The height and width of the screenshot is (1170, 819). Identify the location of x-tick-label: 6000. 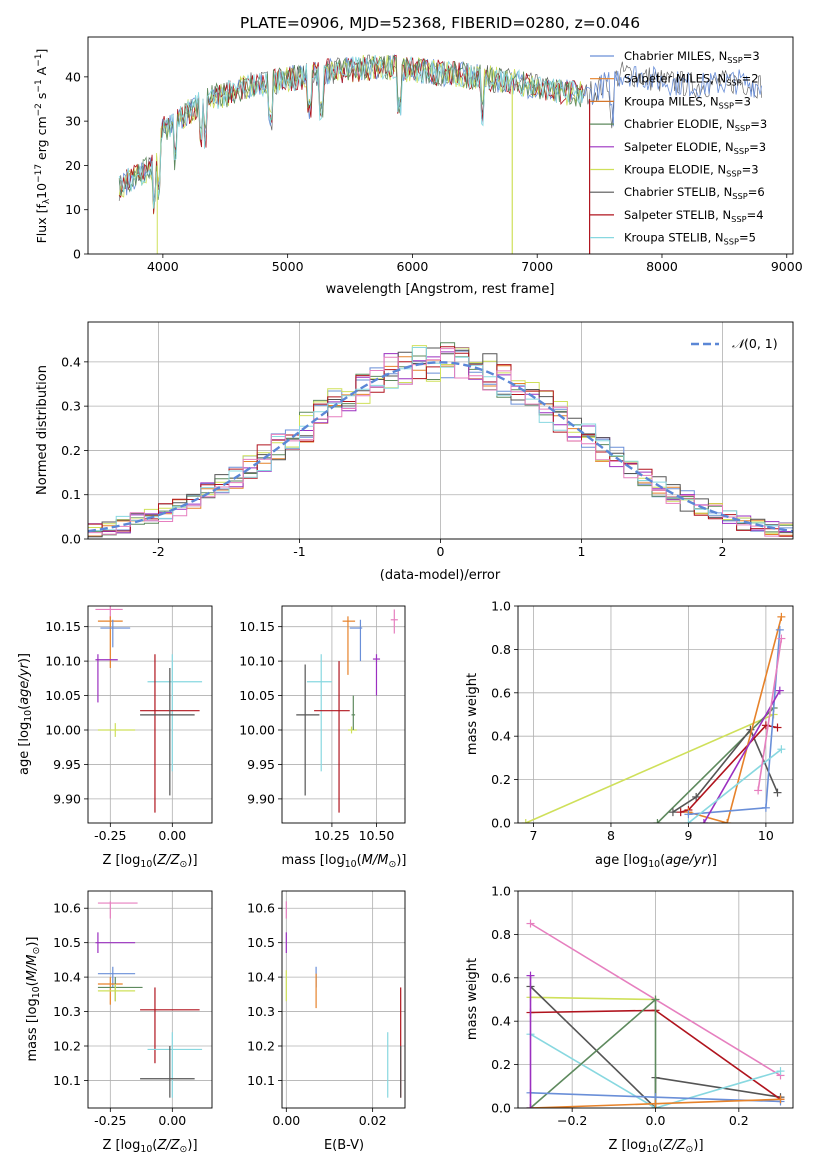
(413, 266).